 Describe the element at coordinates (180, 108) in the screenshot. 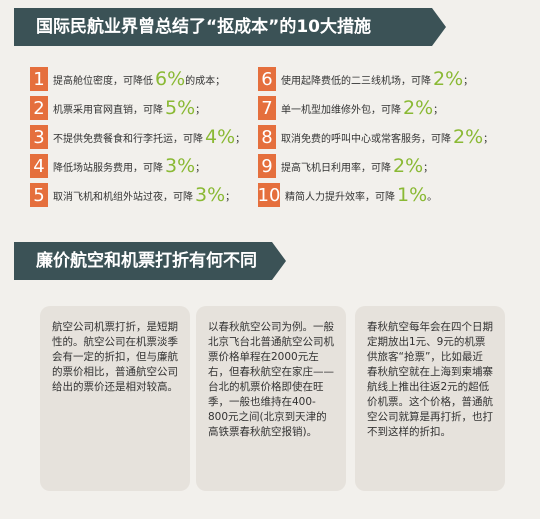

I see `item-percent: 5%` at that location.